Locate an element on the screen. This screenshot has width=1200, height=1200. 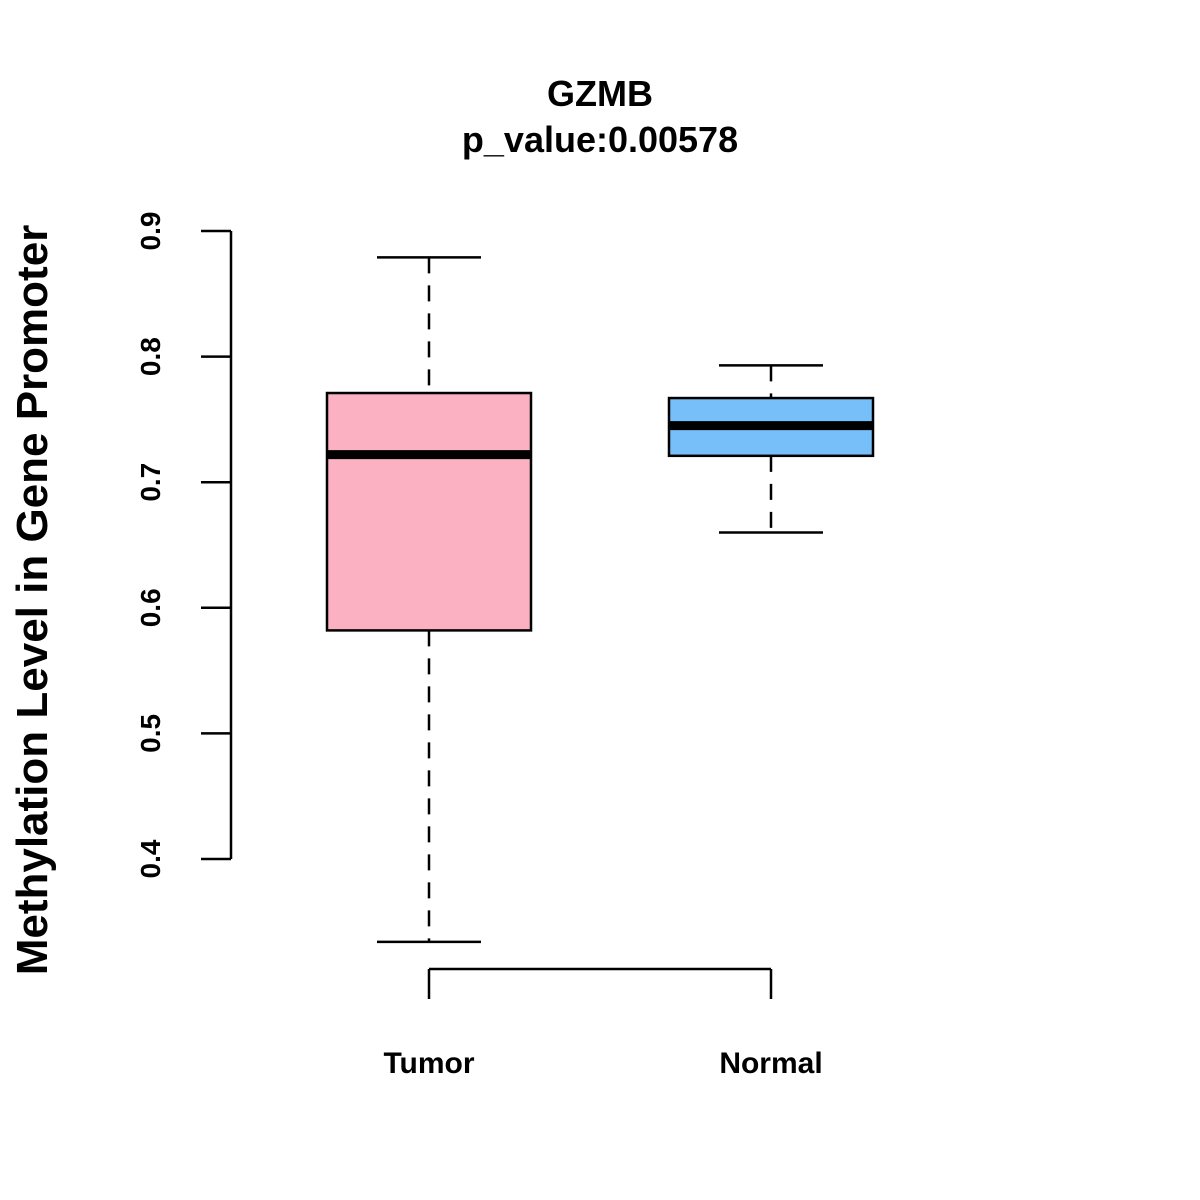
y-axis: 0.4 0.5 0.6 0.7 0.8 0.9 is located at coordinates (184, 545).